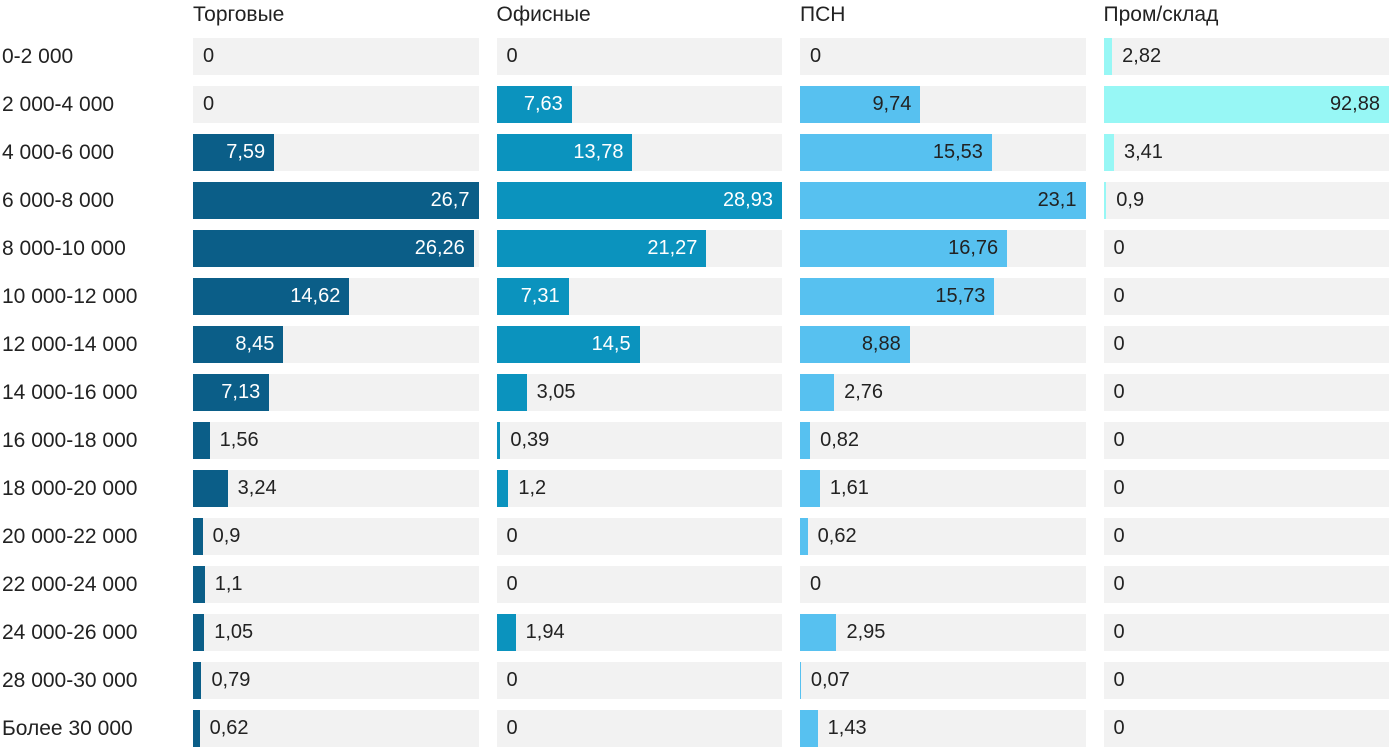  Describe the element at coordinates (943, 680) in the screenshot. I see `bar-track: 0,07` at that location.